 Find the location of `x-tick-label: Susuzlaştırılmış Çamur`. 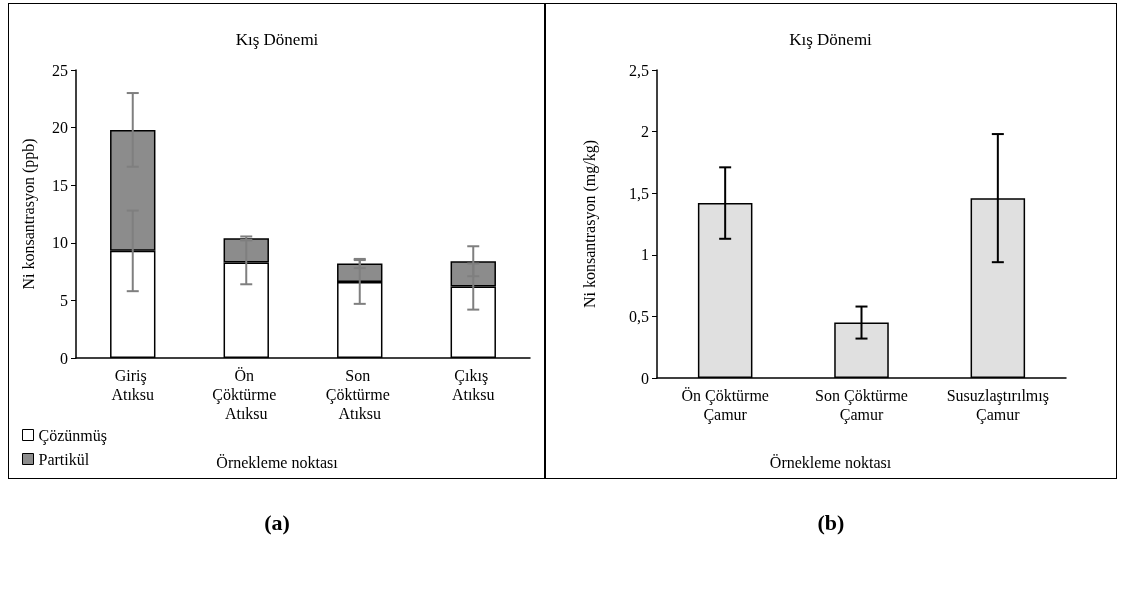

x-tick-label: Susuzlaştırılmış Çamur is located at coordinates (997, 405).